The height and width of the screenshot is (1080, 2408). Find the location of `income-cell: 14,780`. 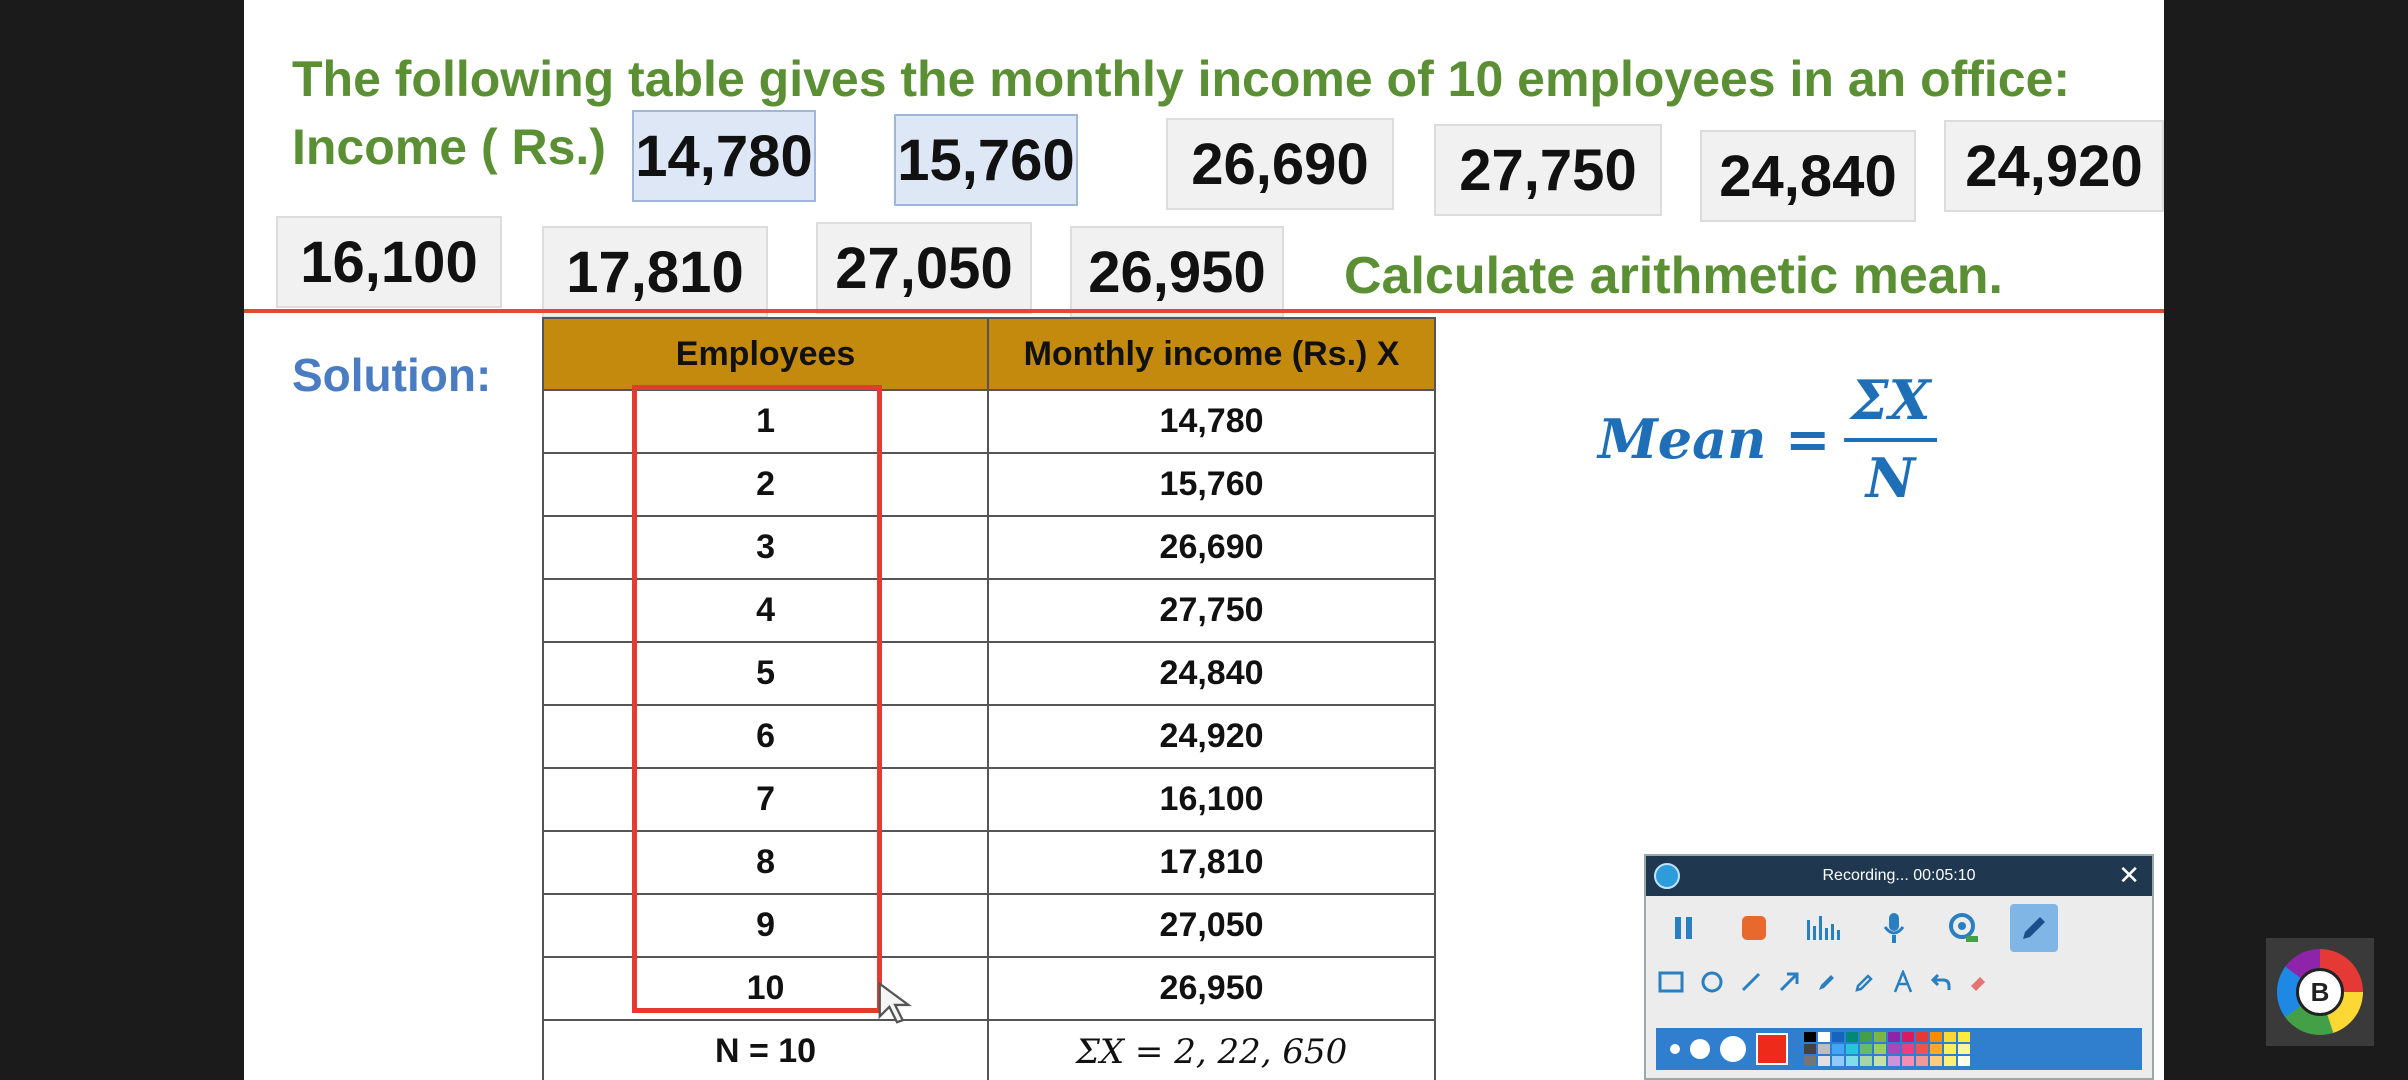

income-cell: 14,780 is located at coordinates (1211, 421).